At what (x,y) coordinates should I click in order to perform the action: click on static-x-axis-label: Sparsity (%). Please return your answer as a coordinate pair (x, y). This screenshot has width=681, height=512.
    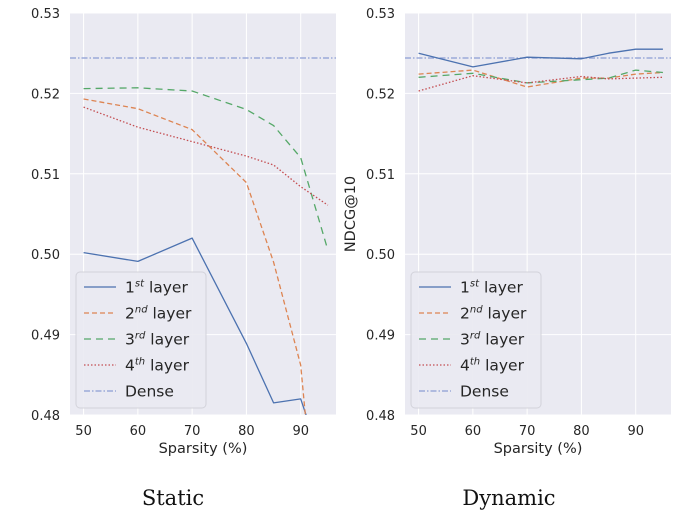
    Looking at the image, I should click on (203, 449).